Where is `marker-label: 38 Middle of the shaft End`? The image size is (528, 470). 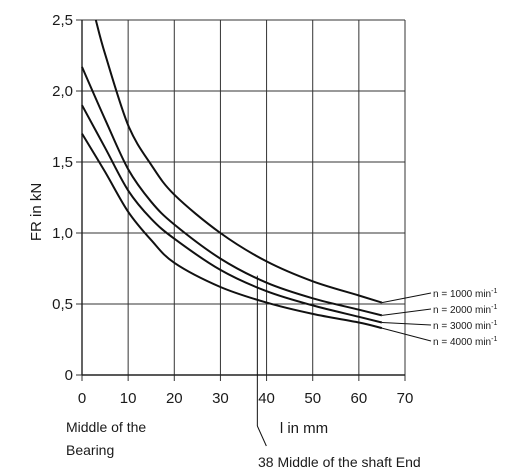
marker-label: 38 Middle of the shaft End is located at coordinates (339, 462).